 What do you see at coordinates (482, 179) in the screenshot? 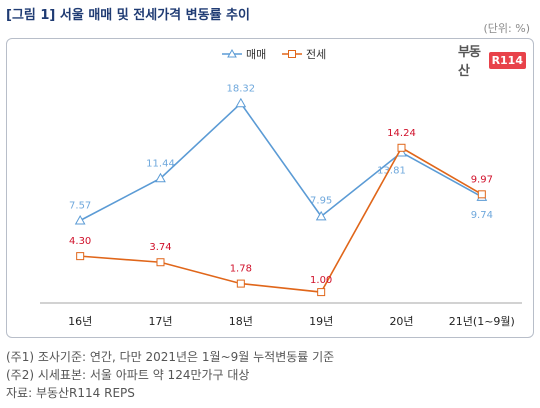
I see `series-1-data-label: 9.97` at bounding box center [482, 179].